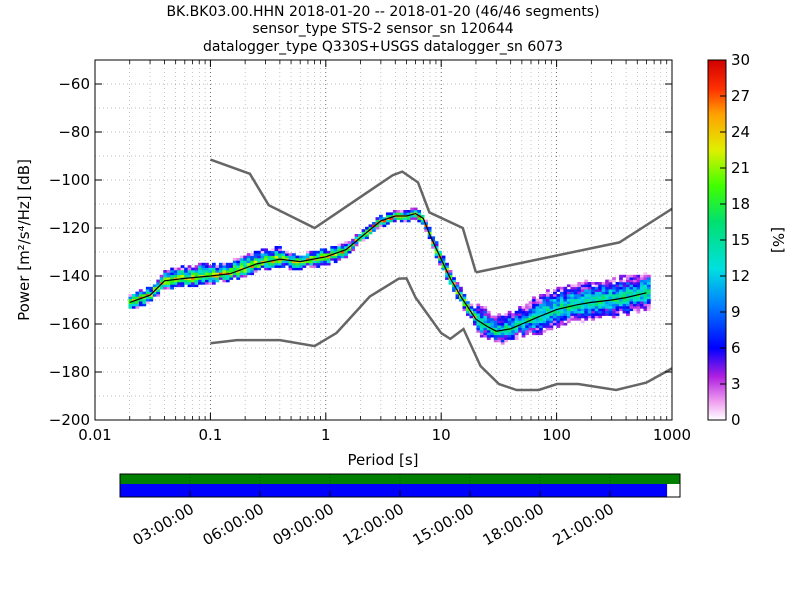 This screenshot has width=800, height=604. What do you see at coordinates (747, 240) in the screenshot?
I see `colorbar: 0 3 6 9 12 15 18 21 24 27 30 [%]` at bounding box center [747, 240].